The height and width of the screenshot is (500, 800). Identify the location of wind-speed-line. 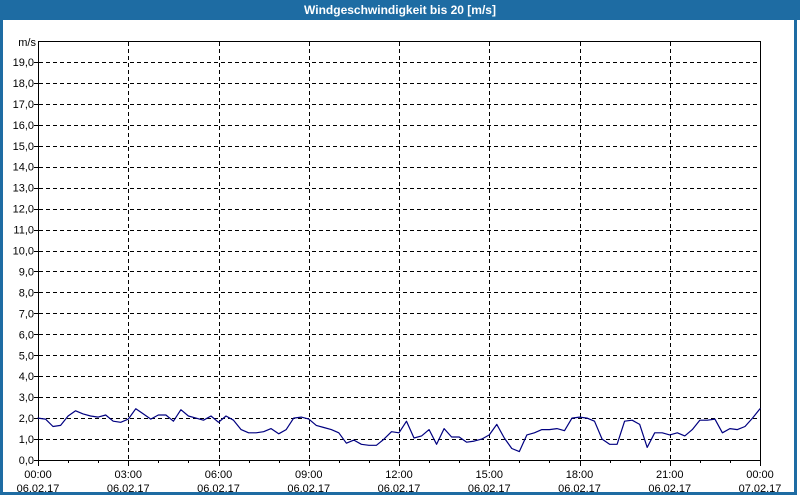
(399, 430).